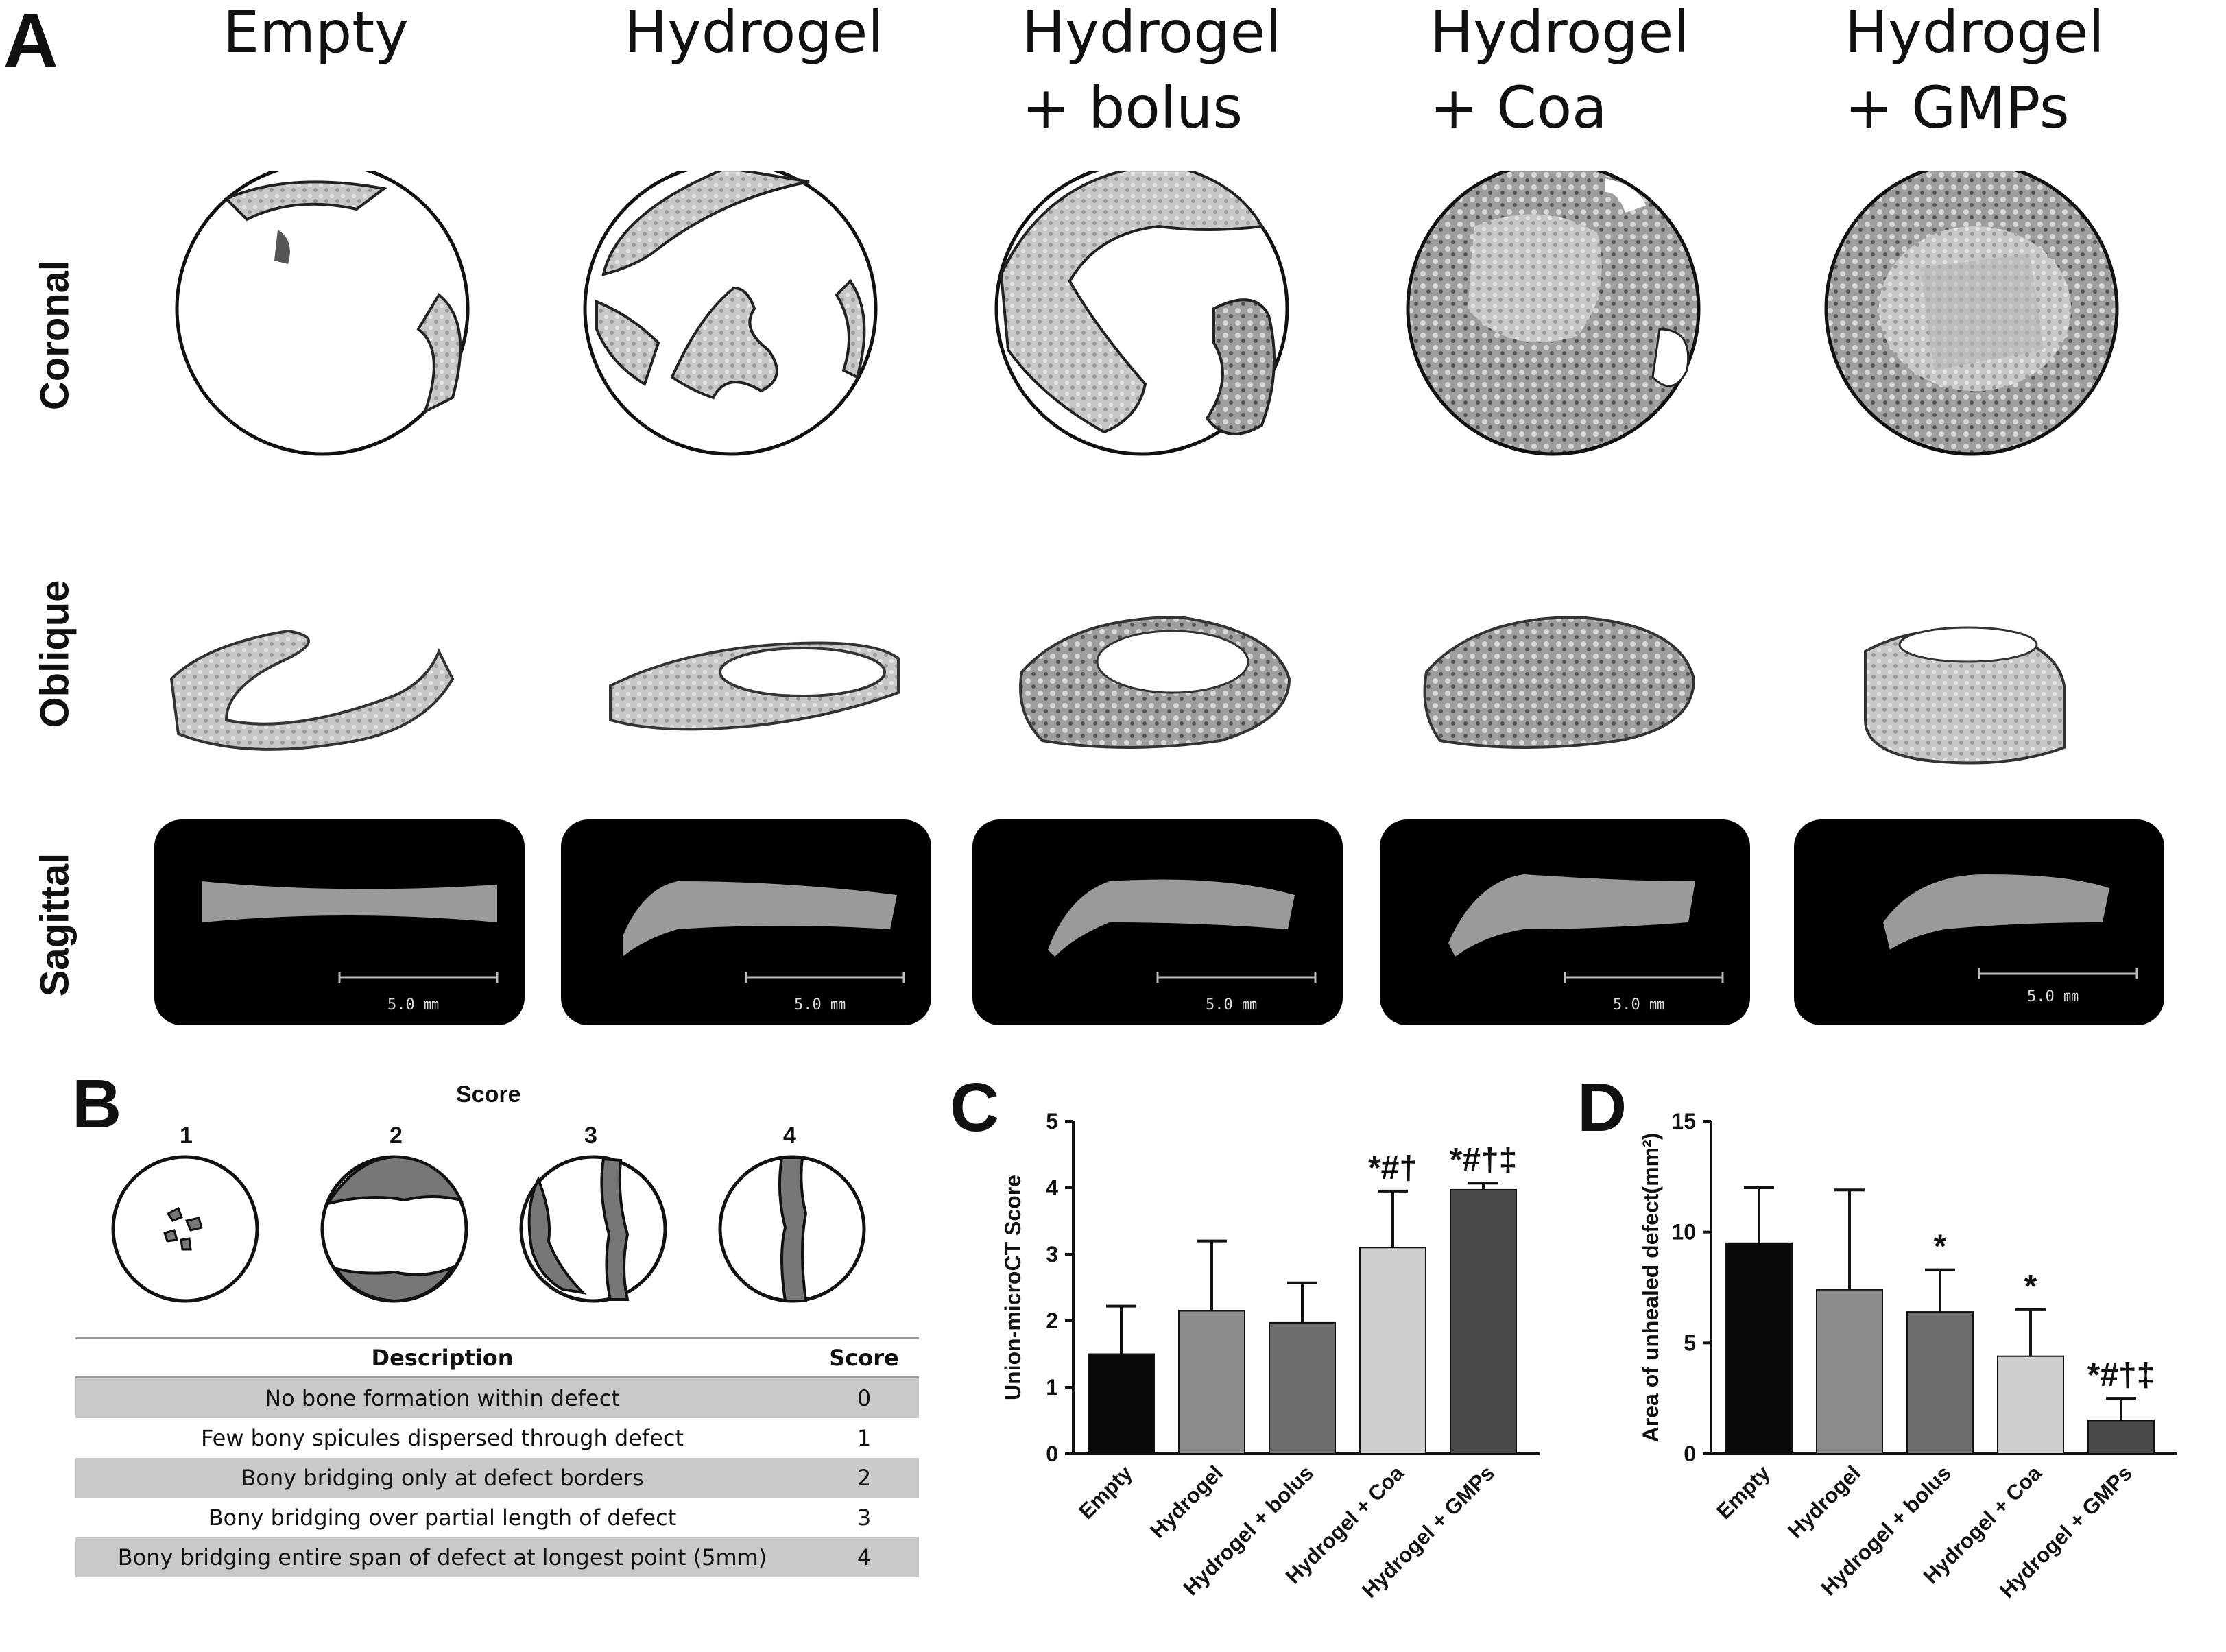 The image size is (2226, 1652). What do you see at coordinates (1052, 1387) in the screenshot?
I see `y-tick-label: 1` at bounding box center [1052, 1387].